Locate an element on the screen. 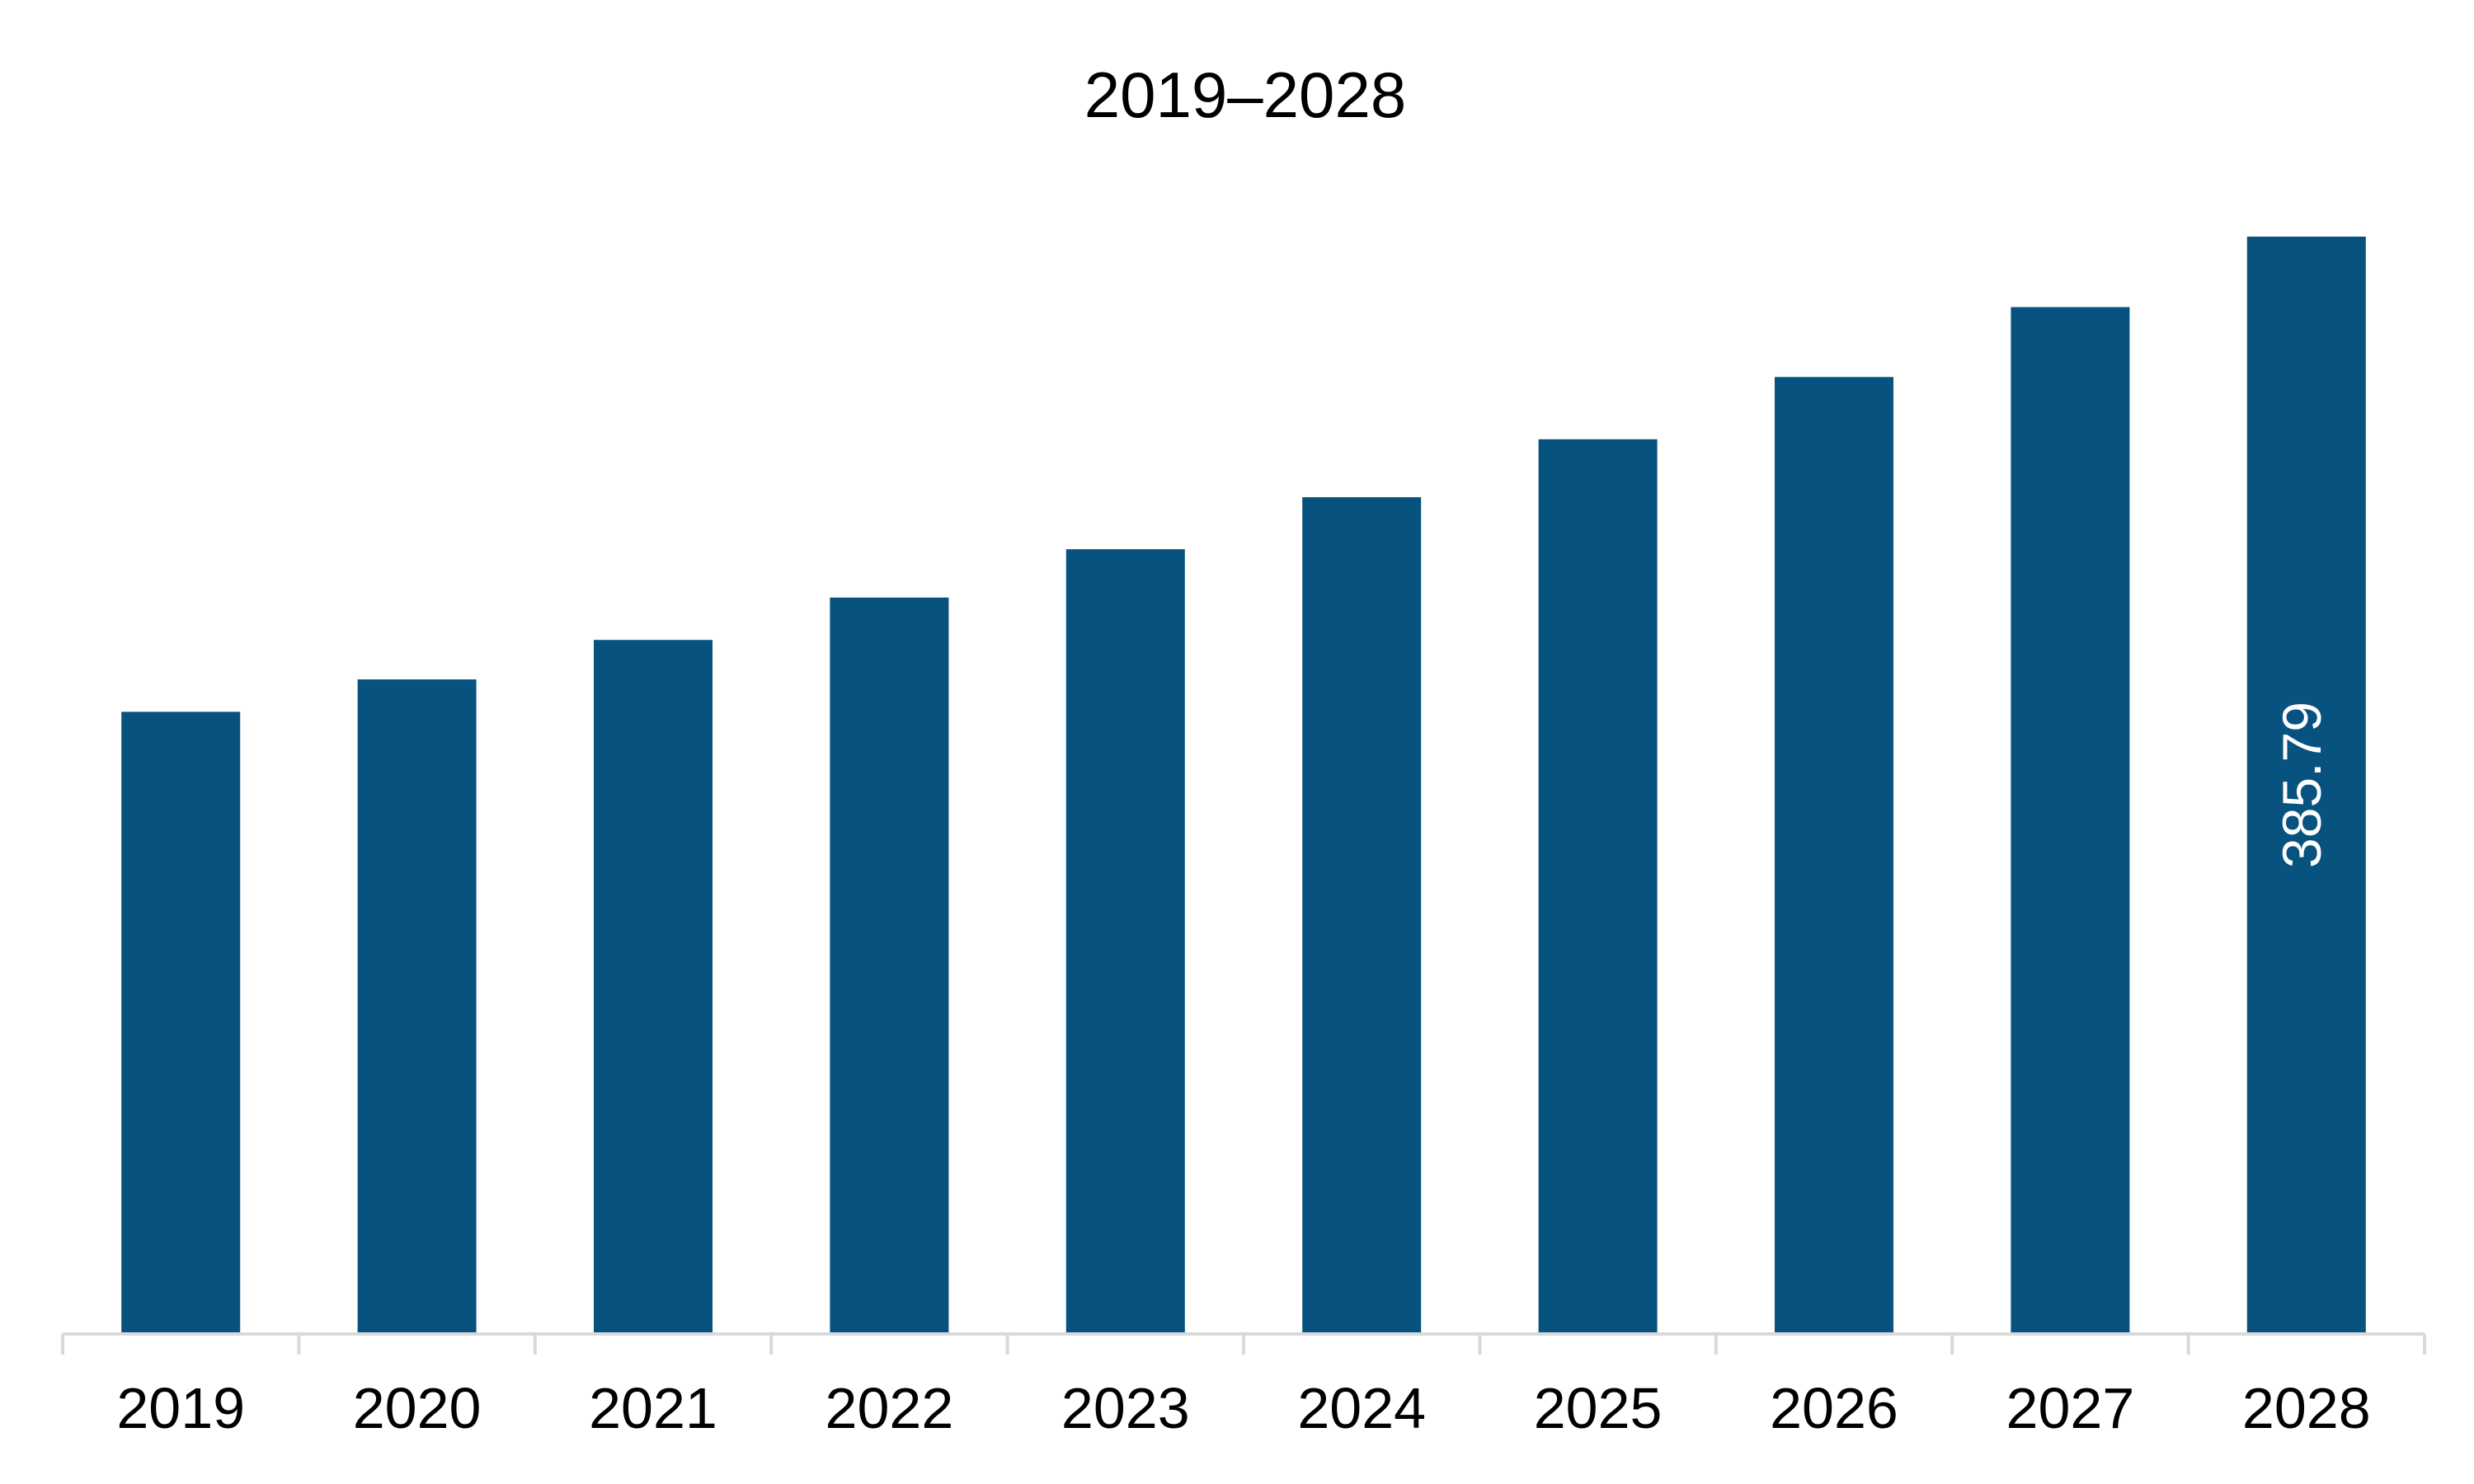  x-tick-labels: 2019 2020 2021 2022 2023 2024 2025 2026 2027 2028 is located at coordinates (1243, 1408).